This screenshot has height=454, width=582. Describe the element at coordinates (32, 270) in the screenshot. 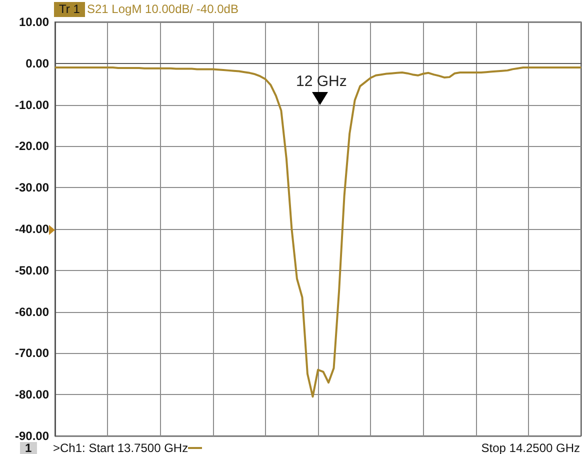

I see `y-tick-label: -50.00` at that location.